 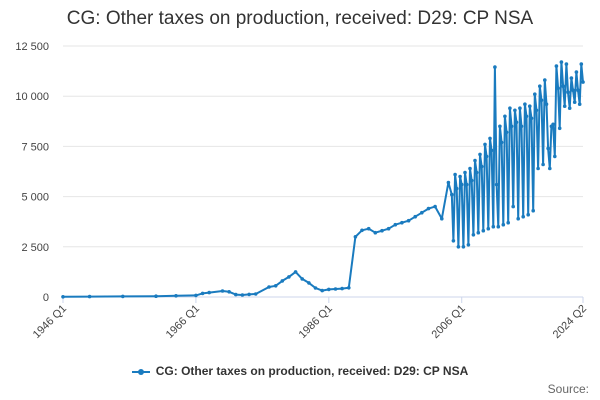 I want to click on source-credit: Source:, so click(x=568, y=389).